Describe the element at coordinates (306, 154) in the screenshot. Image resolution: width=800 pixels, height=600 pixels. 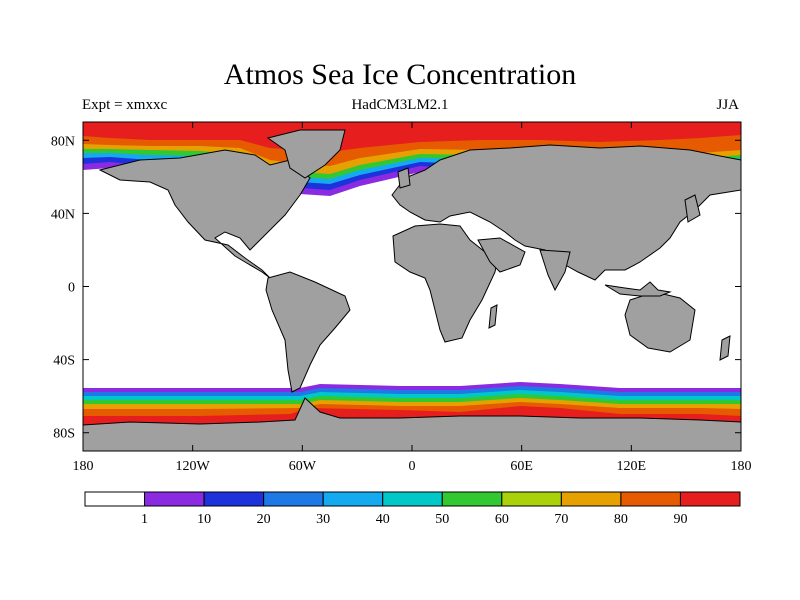
I see `greenland` at that location.